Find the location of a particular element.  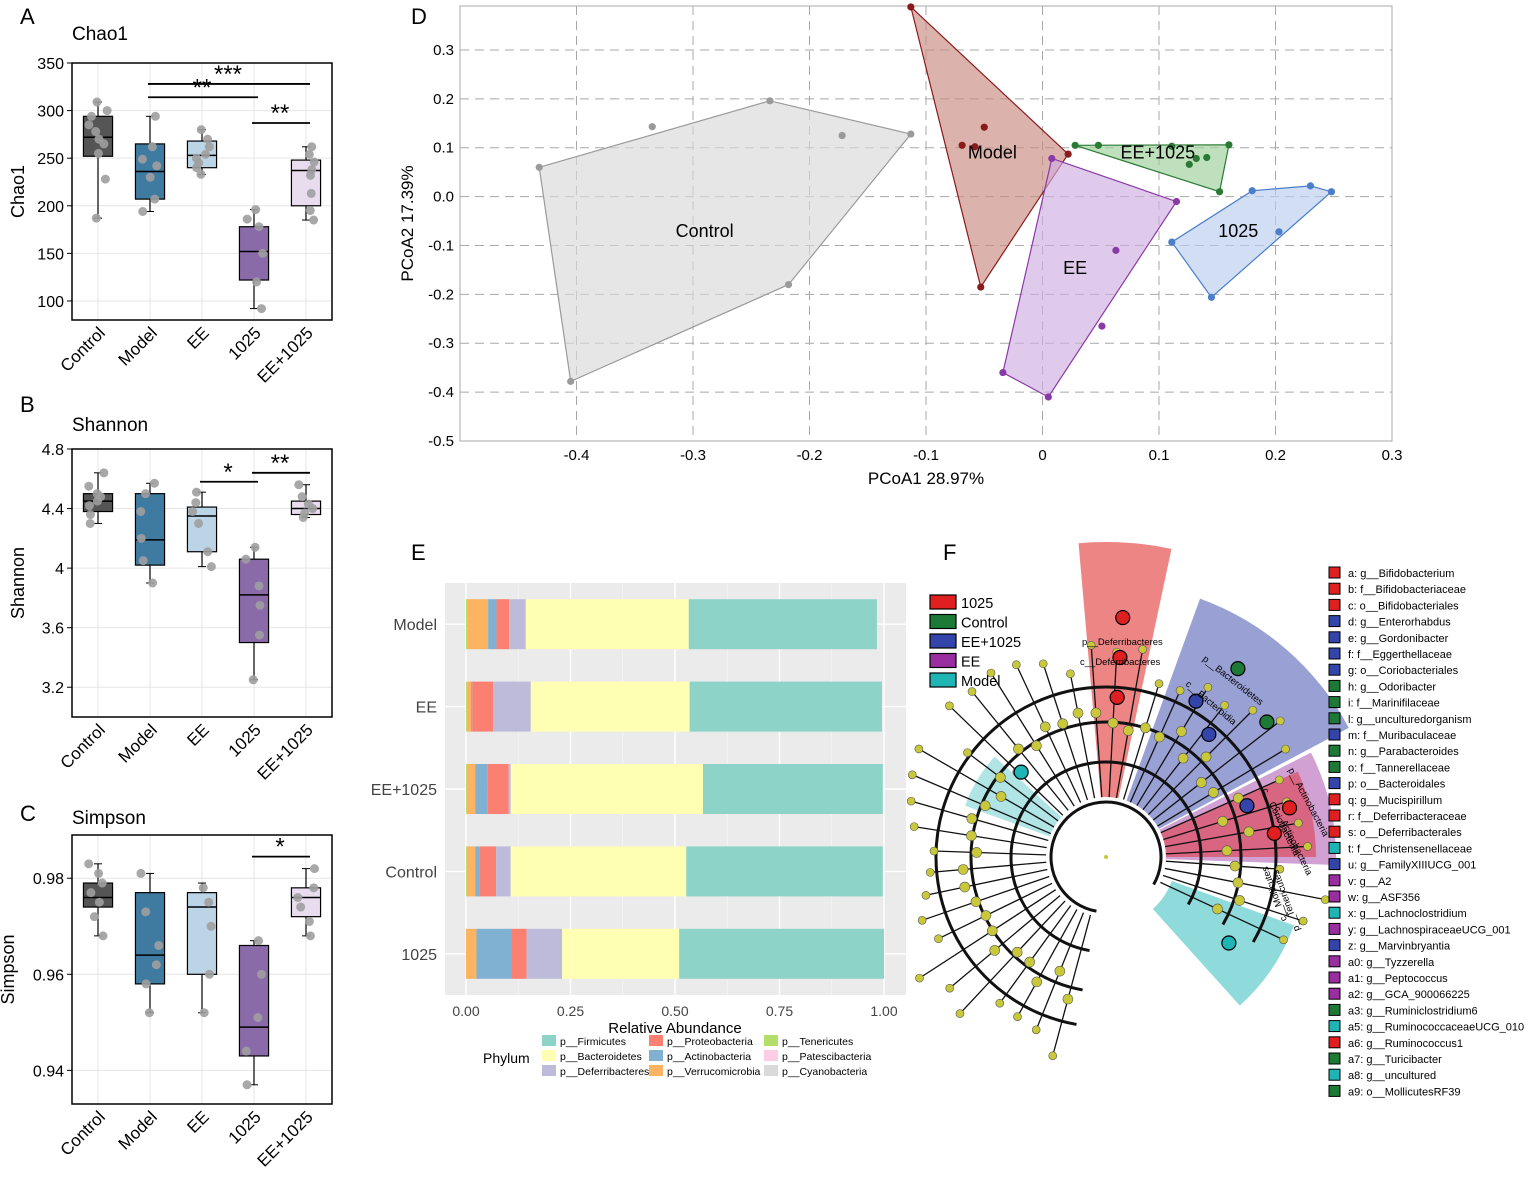

taxon-legend-label: o: f__Tannerellaceae is located at coordinates (1399, 768).